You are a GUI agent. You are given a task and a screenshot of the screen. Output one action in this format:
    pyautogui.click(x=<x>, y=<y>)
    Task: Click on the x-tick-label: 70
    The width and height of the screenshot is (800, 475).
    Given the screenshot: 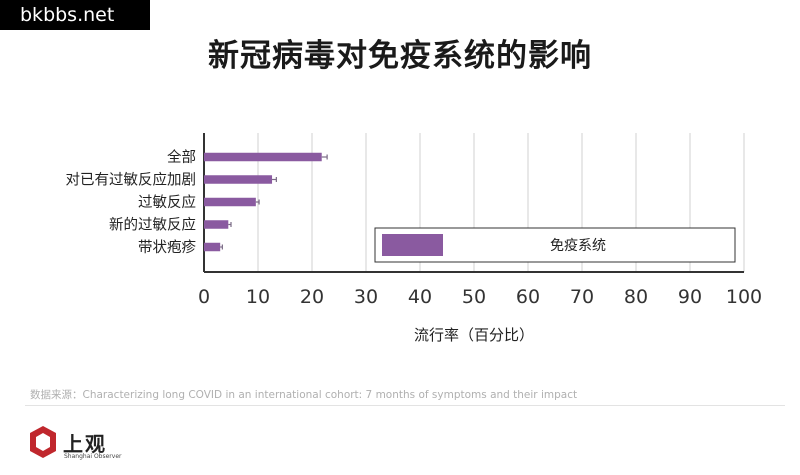 What is the action you would take?
    pyautogui.click(x=582, y=297)
    